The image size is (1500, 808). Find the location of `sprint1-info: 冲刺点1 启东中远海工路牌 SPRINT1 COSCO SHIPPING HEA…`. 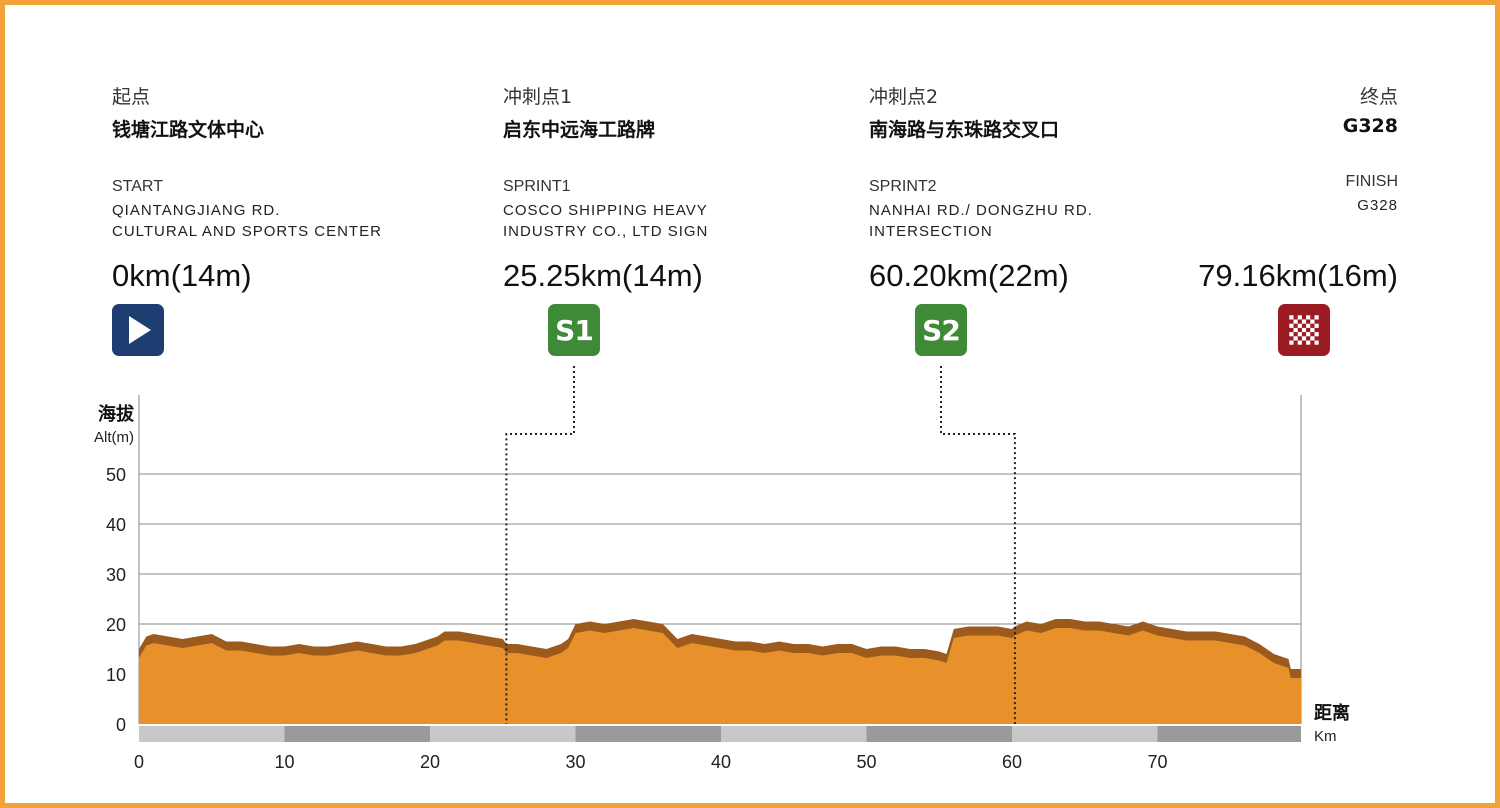

sprint1-info: 冲刺点1 启东中远海工路牌 SPRINT1 COSCO SHIPPING HEA… is located at coordinates (605, 162).